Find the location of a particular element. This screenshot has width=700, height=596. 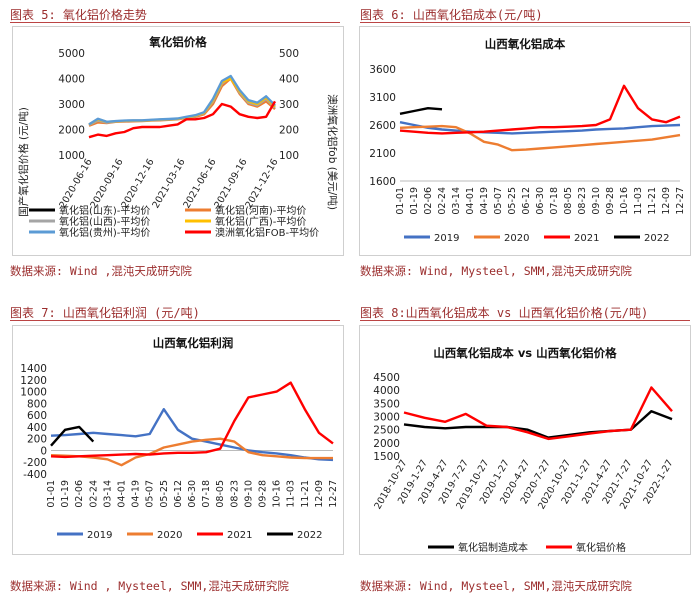

legend-label: 澳洲氧化铝FOB-平均价 is located at coordinates (267, 232).